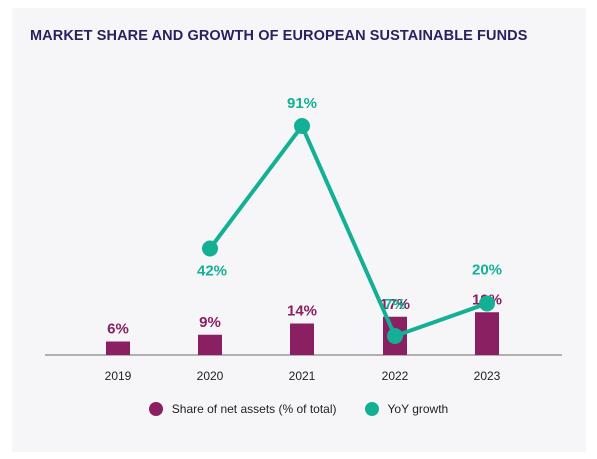  Describe the element at coordinates (371, 409) in the screenshot. I see `legend-swatch-growth` at that location.